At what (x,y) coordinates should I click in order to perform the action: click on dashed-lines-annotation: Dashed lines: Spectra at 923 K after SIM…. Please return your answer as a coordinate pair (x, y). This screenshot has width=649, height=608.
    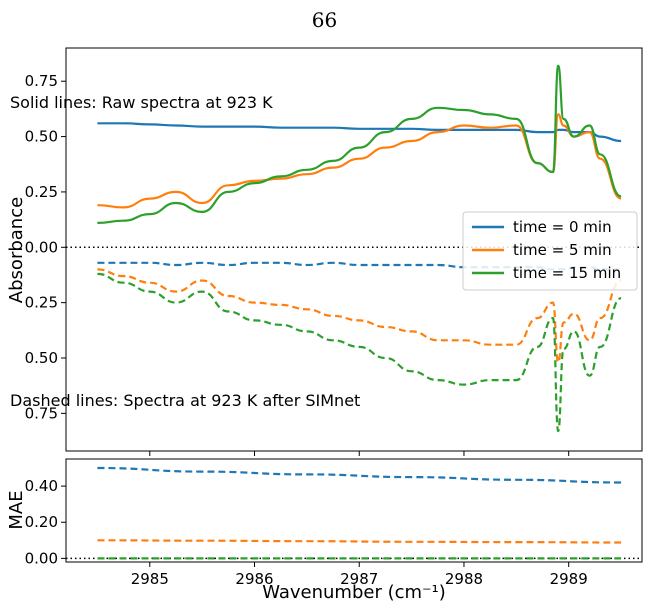
    Looking at the image, I should click on (185, 400).